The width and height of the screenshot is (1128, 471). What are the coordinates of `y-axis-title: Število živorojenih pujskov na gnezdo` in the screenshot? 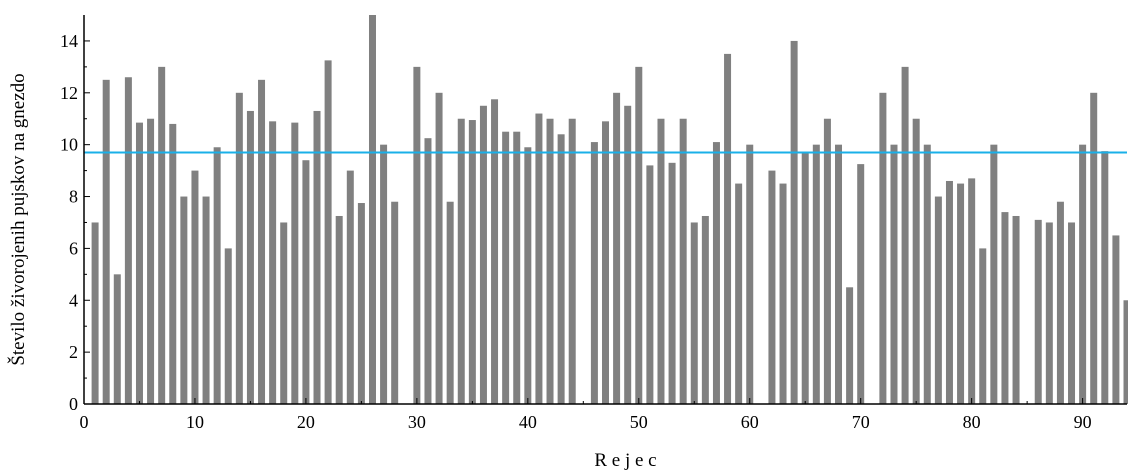 It's located at (18, 219).